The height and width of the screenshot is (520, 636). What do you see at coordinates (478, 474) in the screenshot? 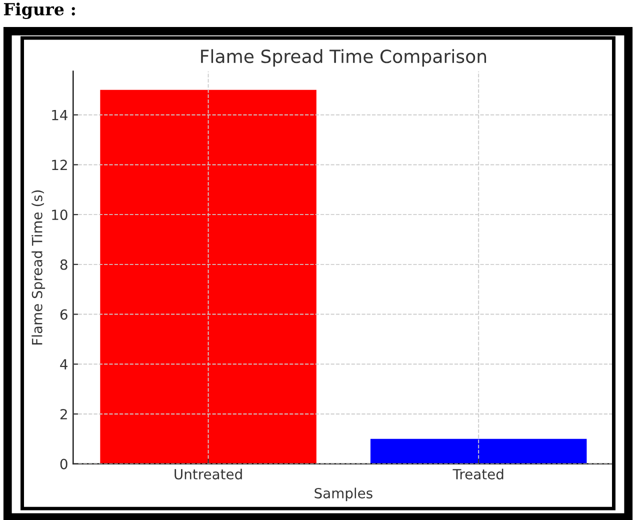
I see `x-tick-label: Treated` at bounding box center [478, 474].